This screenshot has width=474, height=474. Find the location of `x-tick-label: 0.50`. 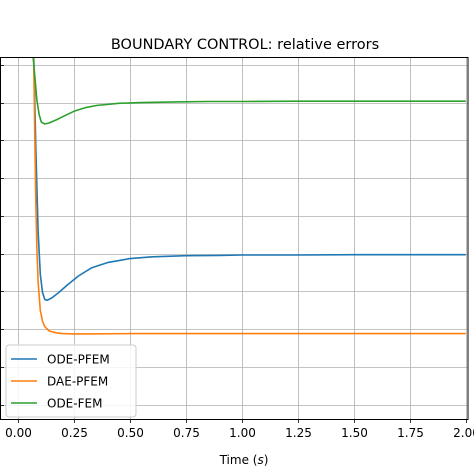

x-tick-label: 0.50 is located at coordinates (130, 433).